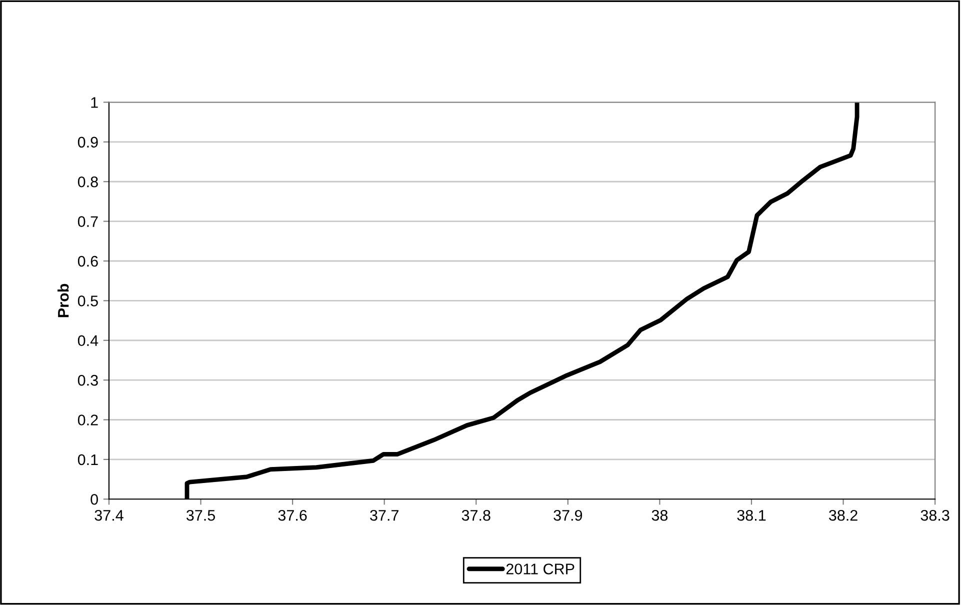 The height and width of the screenshot is (605, 961). I want to click on y-tick-label: 0.5, so click(88, 301).